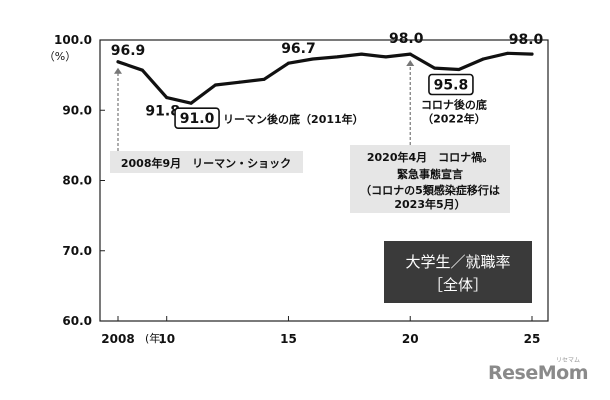 Image resolution: width=610 pixels, height=400 pixels. I want to click on x-tick-label: 10, so click(166, 339).